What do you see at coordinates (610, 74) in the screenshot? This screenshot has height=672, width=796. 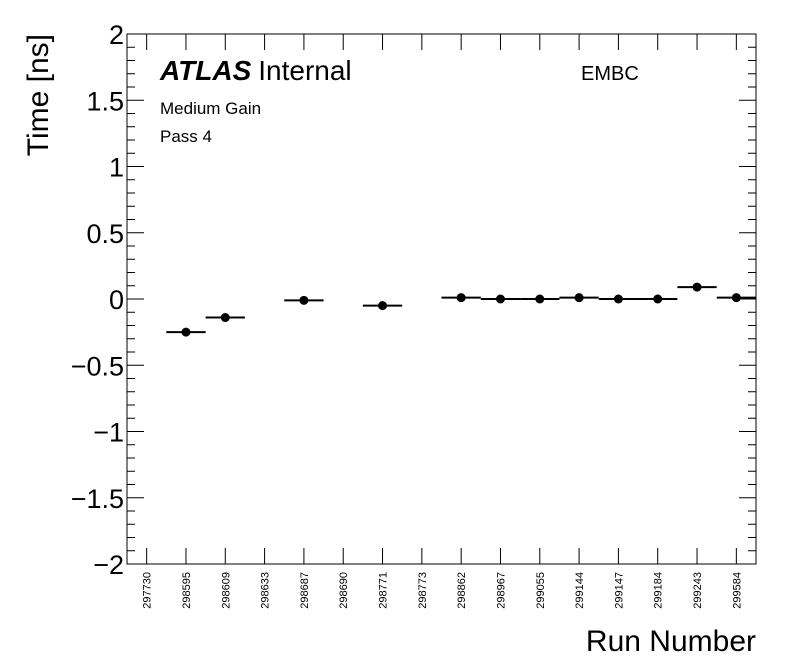 I see `region-label: EMBC` at bounding box center [610, 74].